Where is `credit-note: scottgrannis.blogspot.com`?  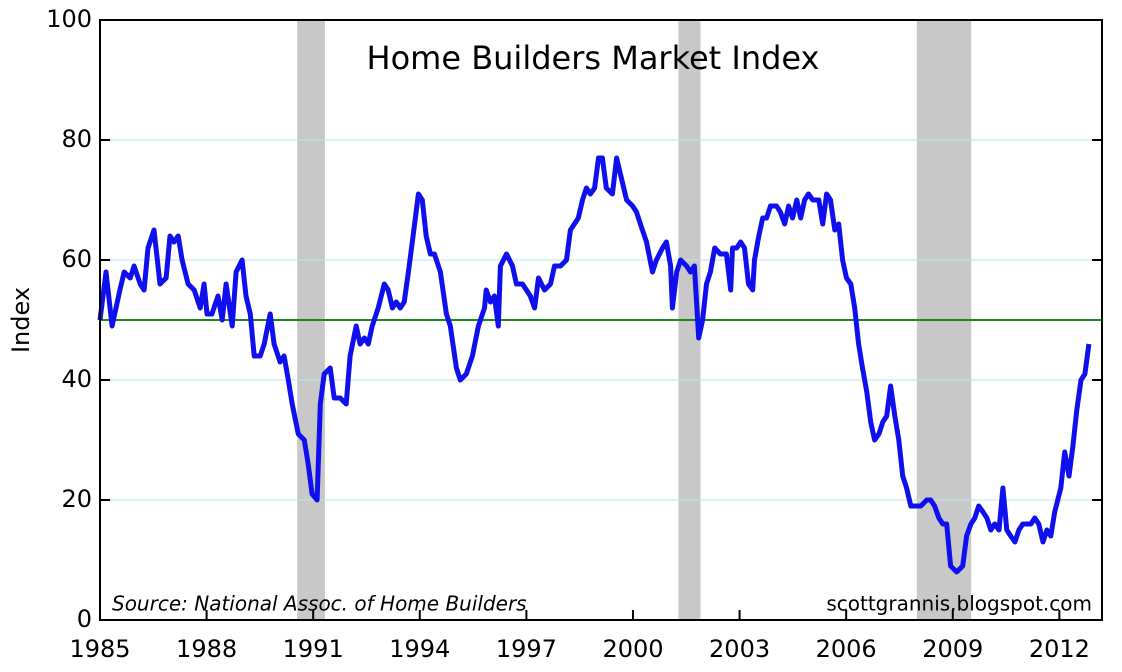 credit-note: scottgrannis.blogspot.com is located at coordinates (959, 604).